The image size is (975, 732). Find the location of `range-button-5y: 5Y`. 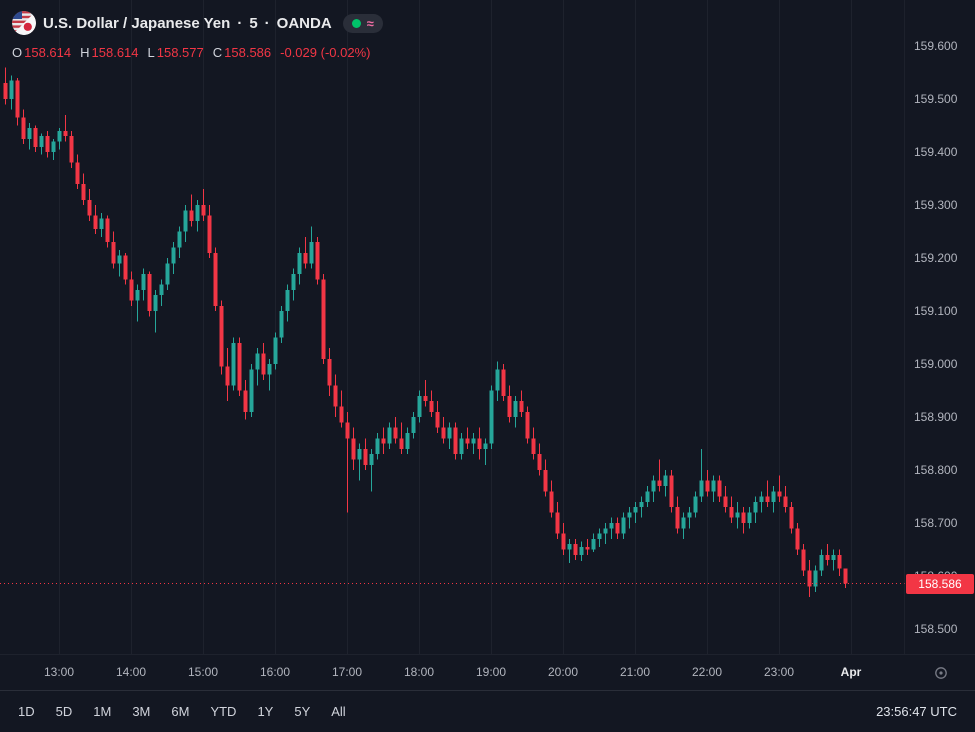

range-button-5y: 5Y is located at coordinates (302, 711).